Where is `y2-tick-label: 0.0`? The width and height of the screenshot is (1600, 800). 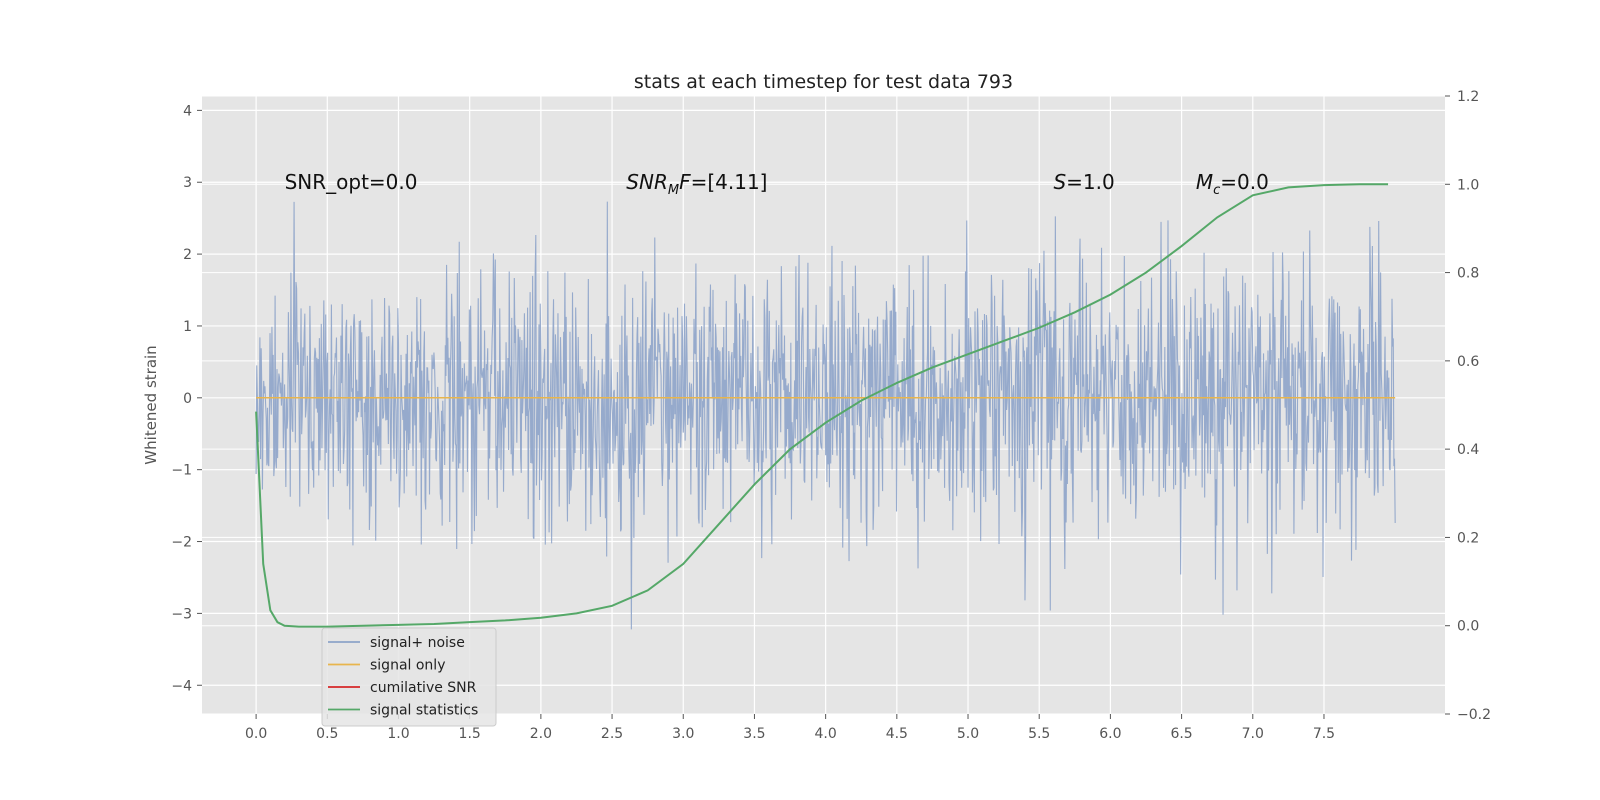 y2-tick-label: 0.0 is located at coordinates (1468, 627).